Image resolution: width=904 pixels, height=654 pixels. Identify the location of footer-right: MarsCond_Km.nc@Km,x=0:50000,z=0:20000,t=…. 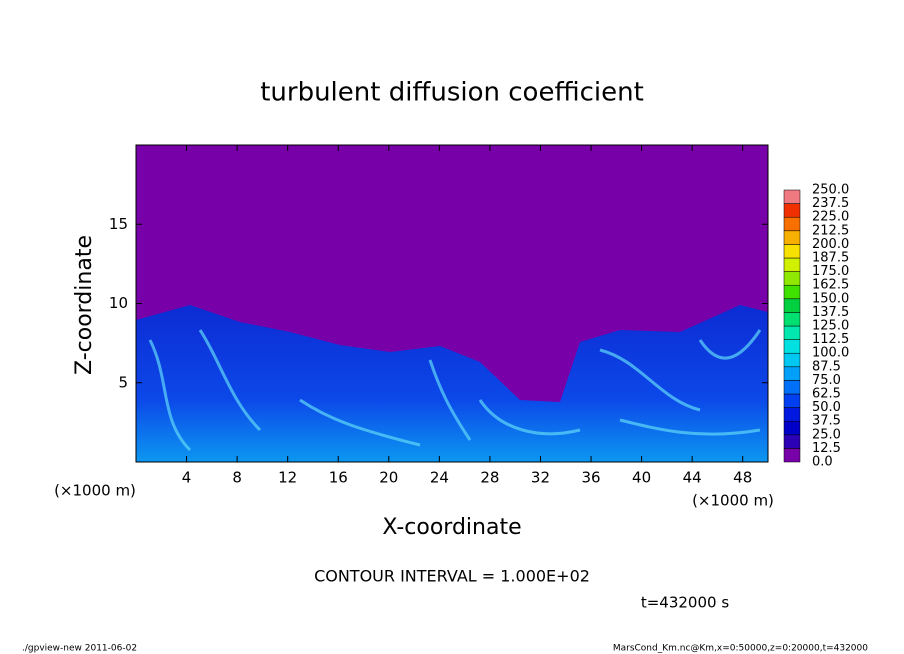
(740, 649).